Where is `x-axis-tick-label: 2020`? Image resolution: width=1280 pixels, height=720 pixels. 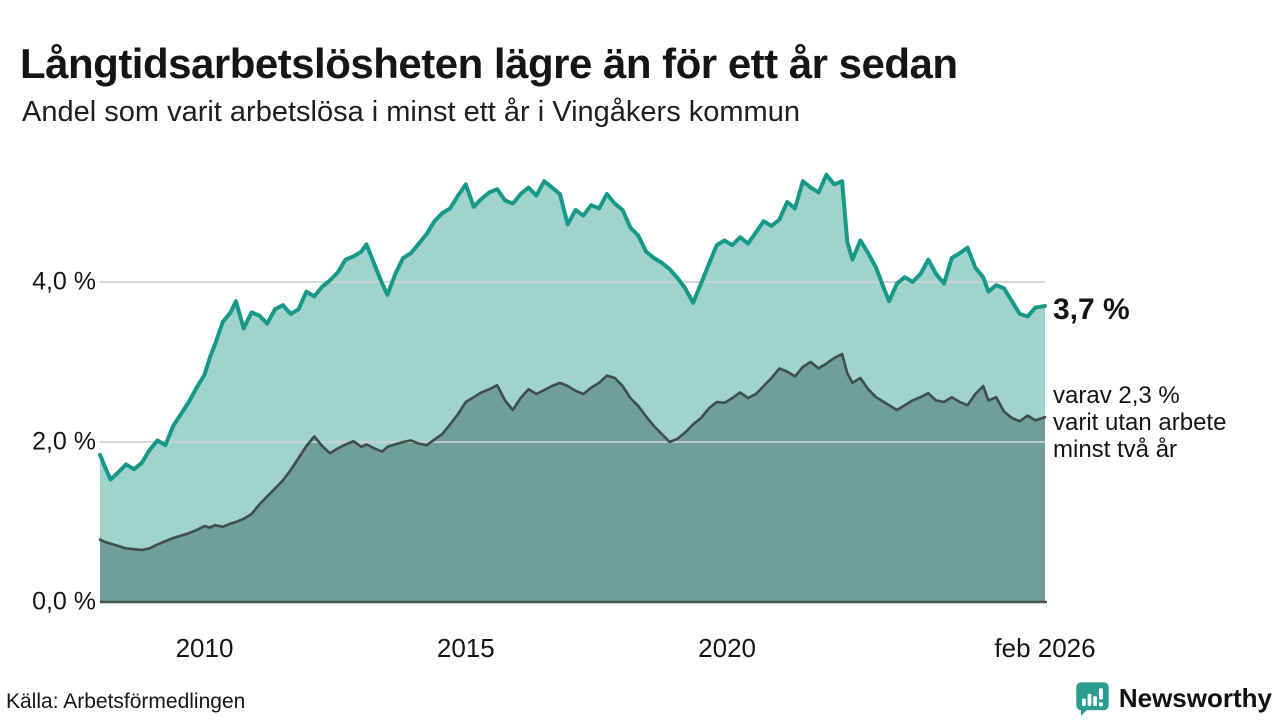
x-axis-tick-label: 2020 is located at coordinates (727, 648).